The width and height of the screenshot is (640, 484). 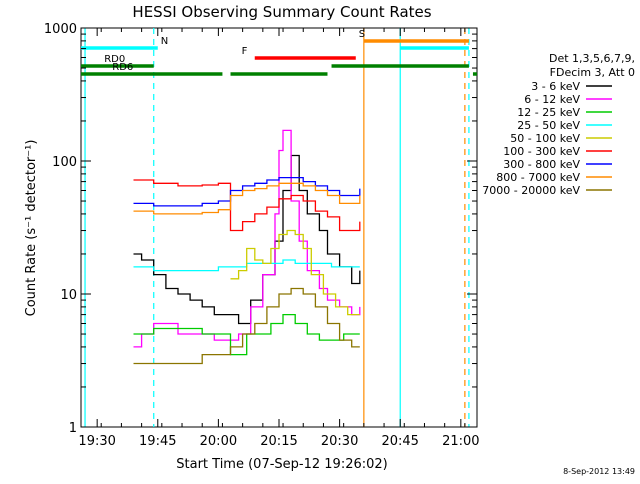 I want to click on legend-label-12-25-kev: 12 - 25 keV, so click(x=548, y=112).